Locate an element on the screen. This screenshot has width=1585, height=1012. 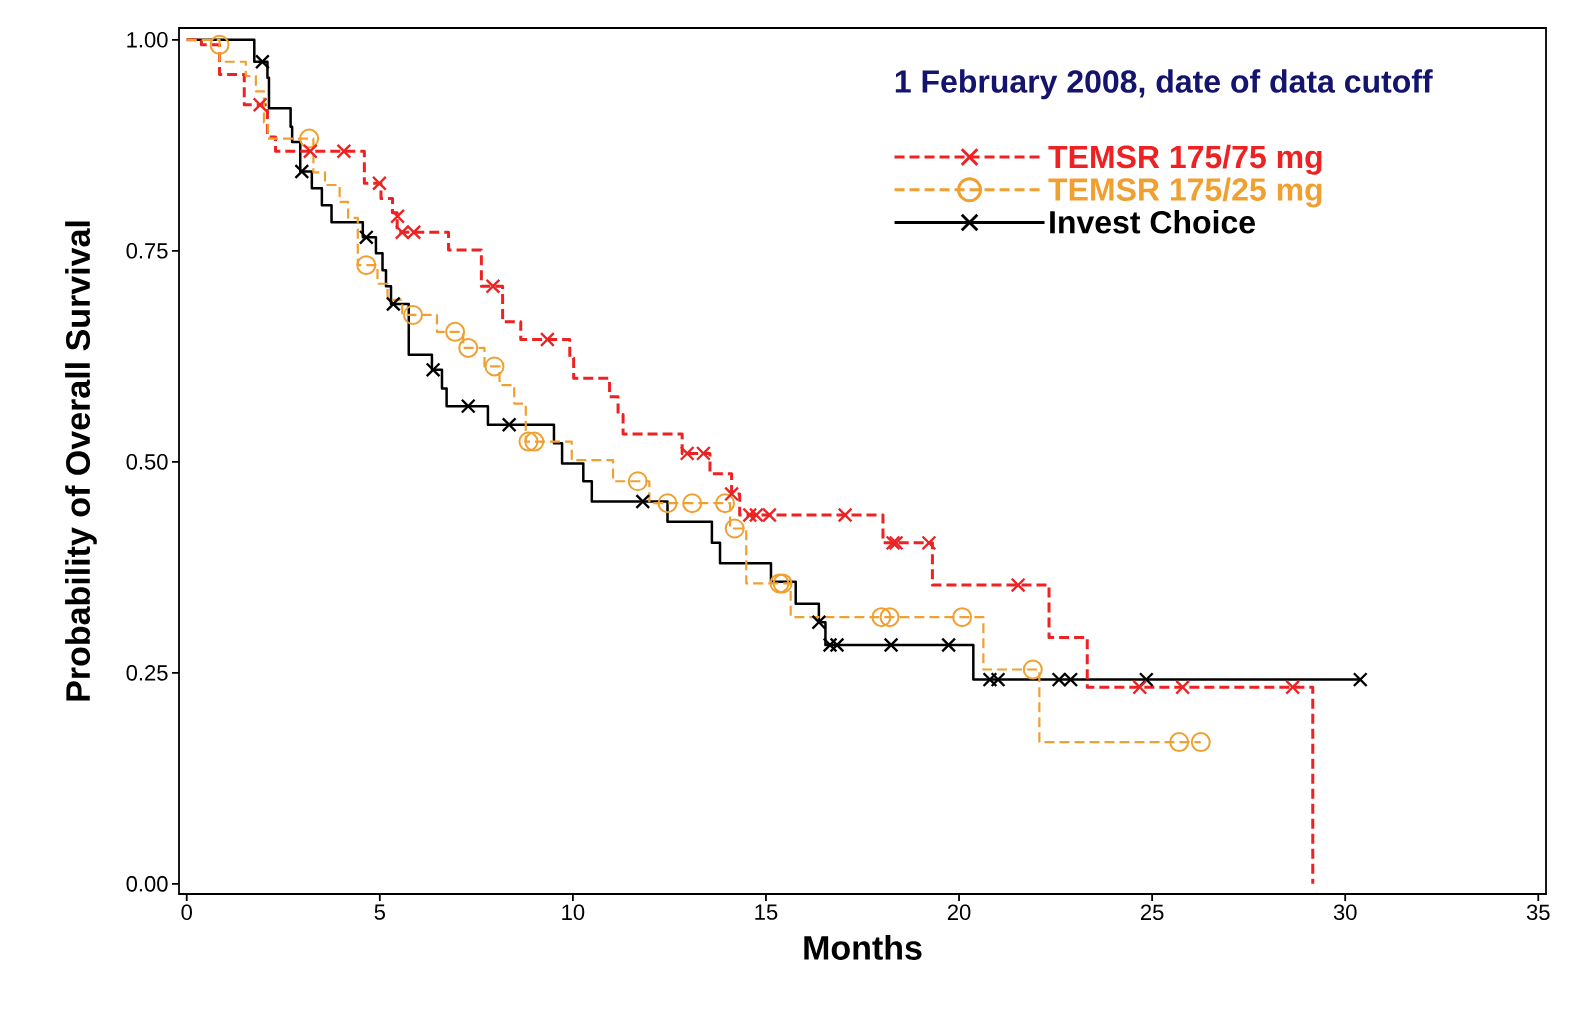
x-tick-label: 15 is located at coordinates (766, 912).